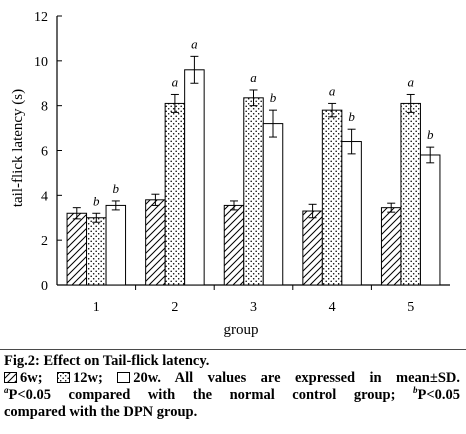 The image size is (466, 434). I want to click on legend-swatch-6w, so click(10, 377).